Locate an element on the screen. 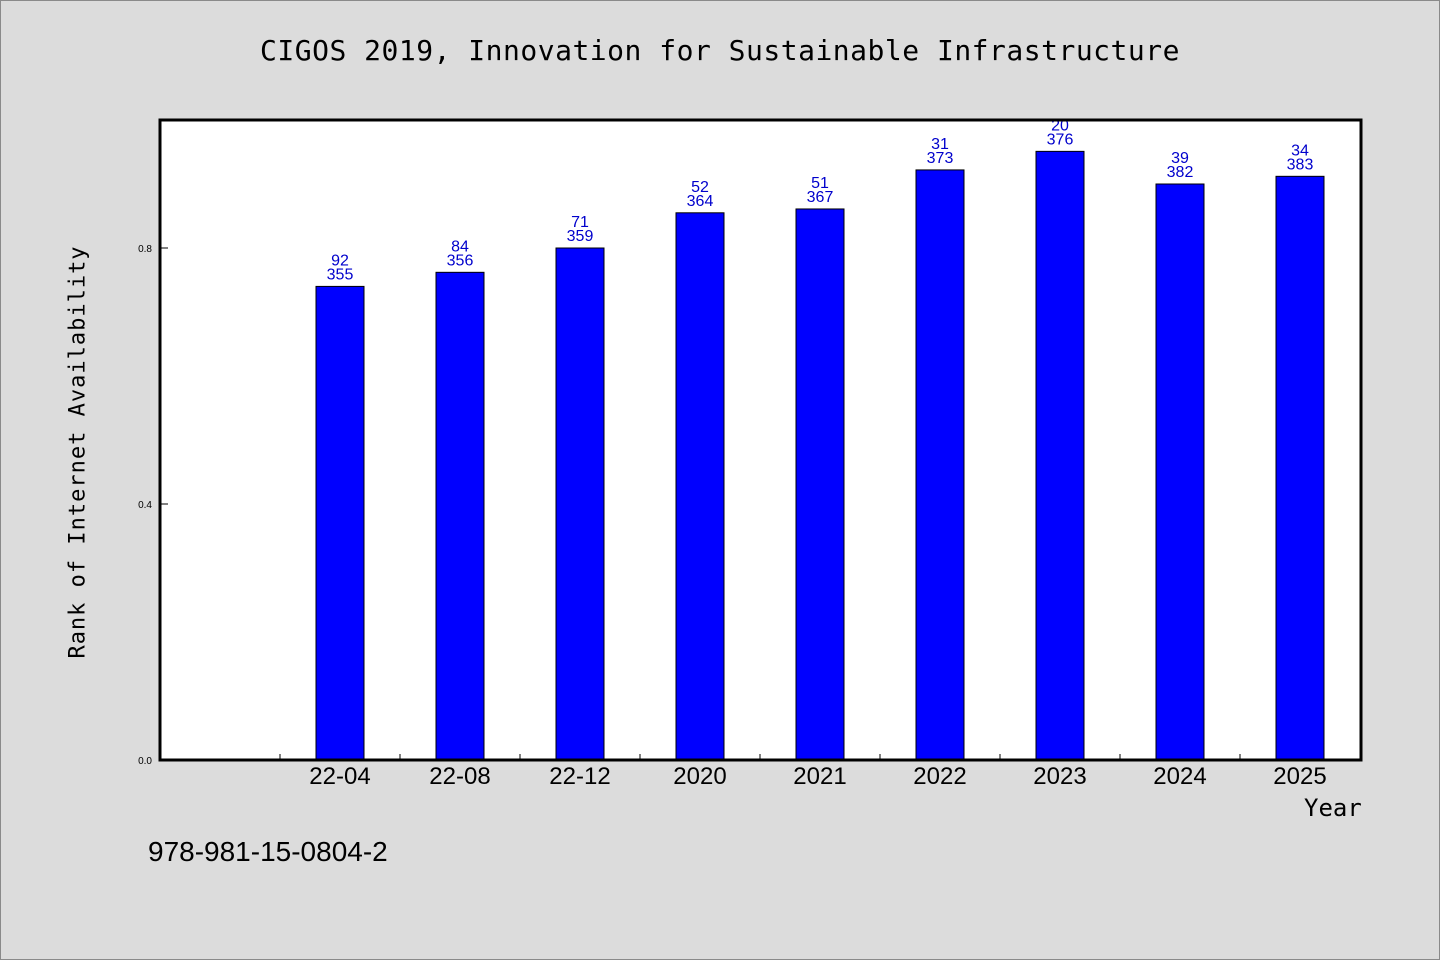  data-label-rank: 52 is located at coordinates (700, 187).